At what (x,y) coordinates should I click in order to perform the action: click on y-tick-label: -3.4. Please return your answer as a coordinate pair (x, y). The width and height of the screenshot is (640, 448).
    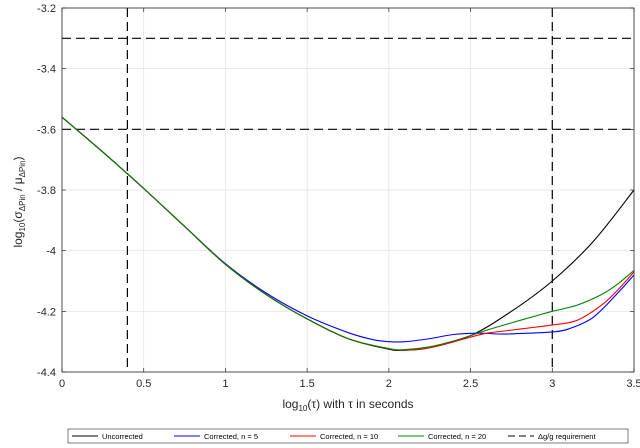
    Looking at the image, I should click on (46, 70).